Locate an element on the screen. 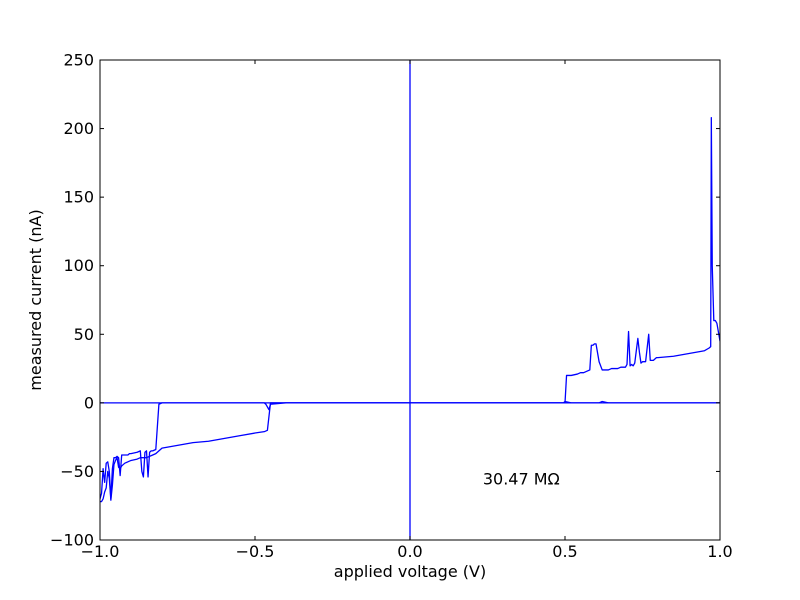  x-tick-label: −0.5 is located at coordinates (255, 551).